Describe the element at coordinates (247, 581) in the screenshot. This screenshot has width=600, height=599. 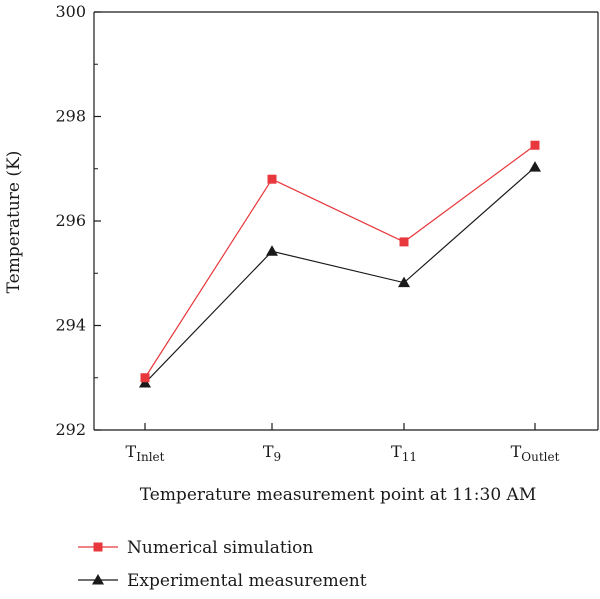
I see `legend-label: Experimental measurement` at that location.